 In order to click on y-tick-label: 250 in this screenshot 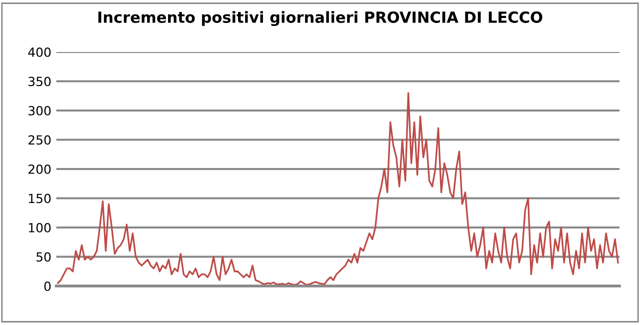, I will do `click(39, 140)`.